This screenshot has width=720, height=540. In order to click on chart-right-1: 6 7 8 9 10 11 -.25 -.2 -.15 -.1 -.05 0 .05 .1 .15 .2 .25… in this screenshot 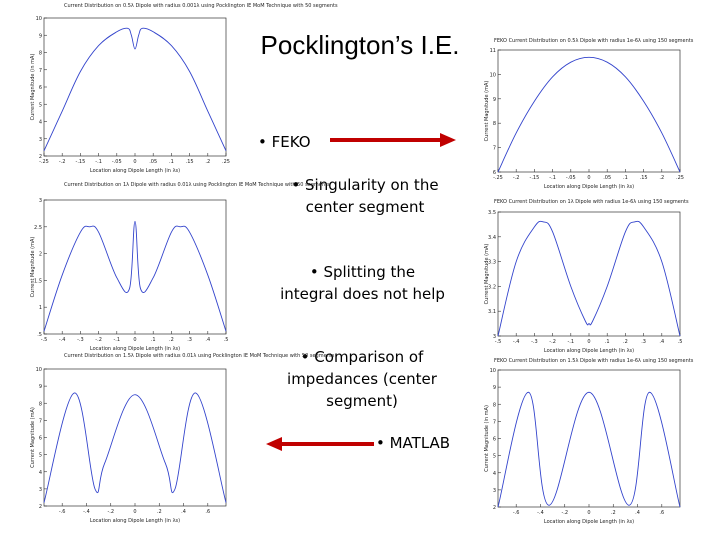, I will do `click(584, 119)`.